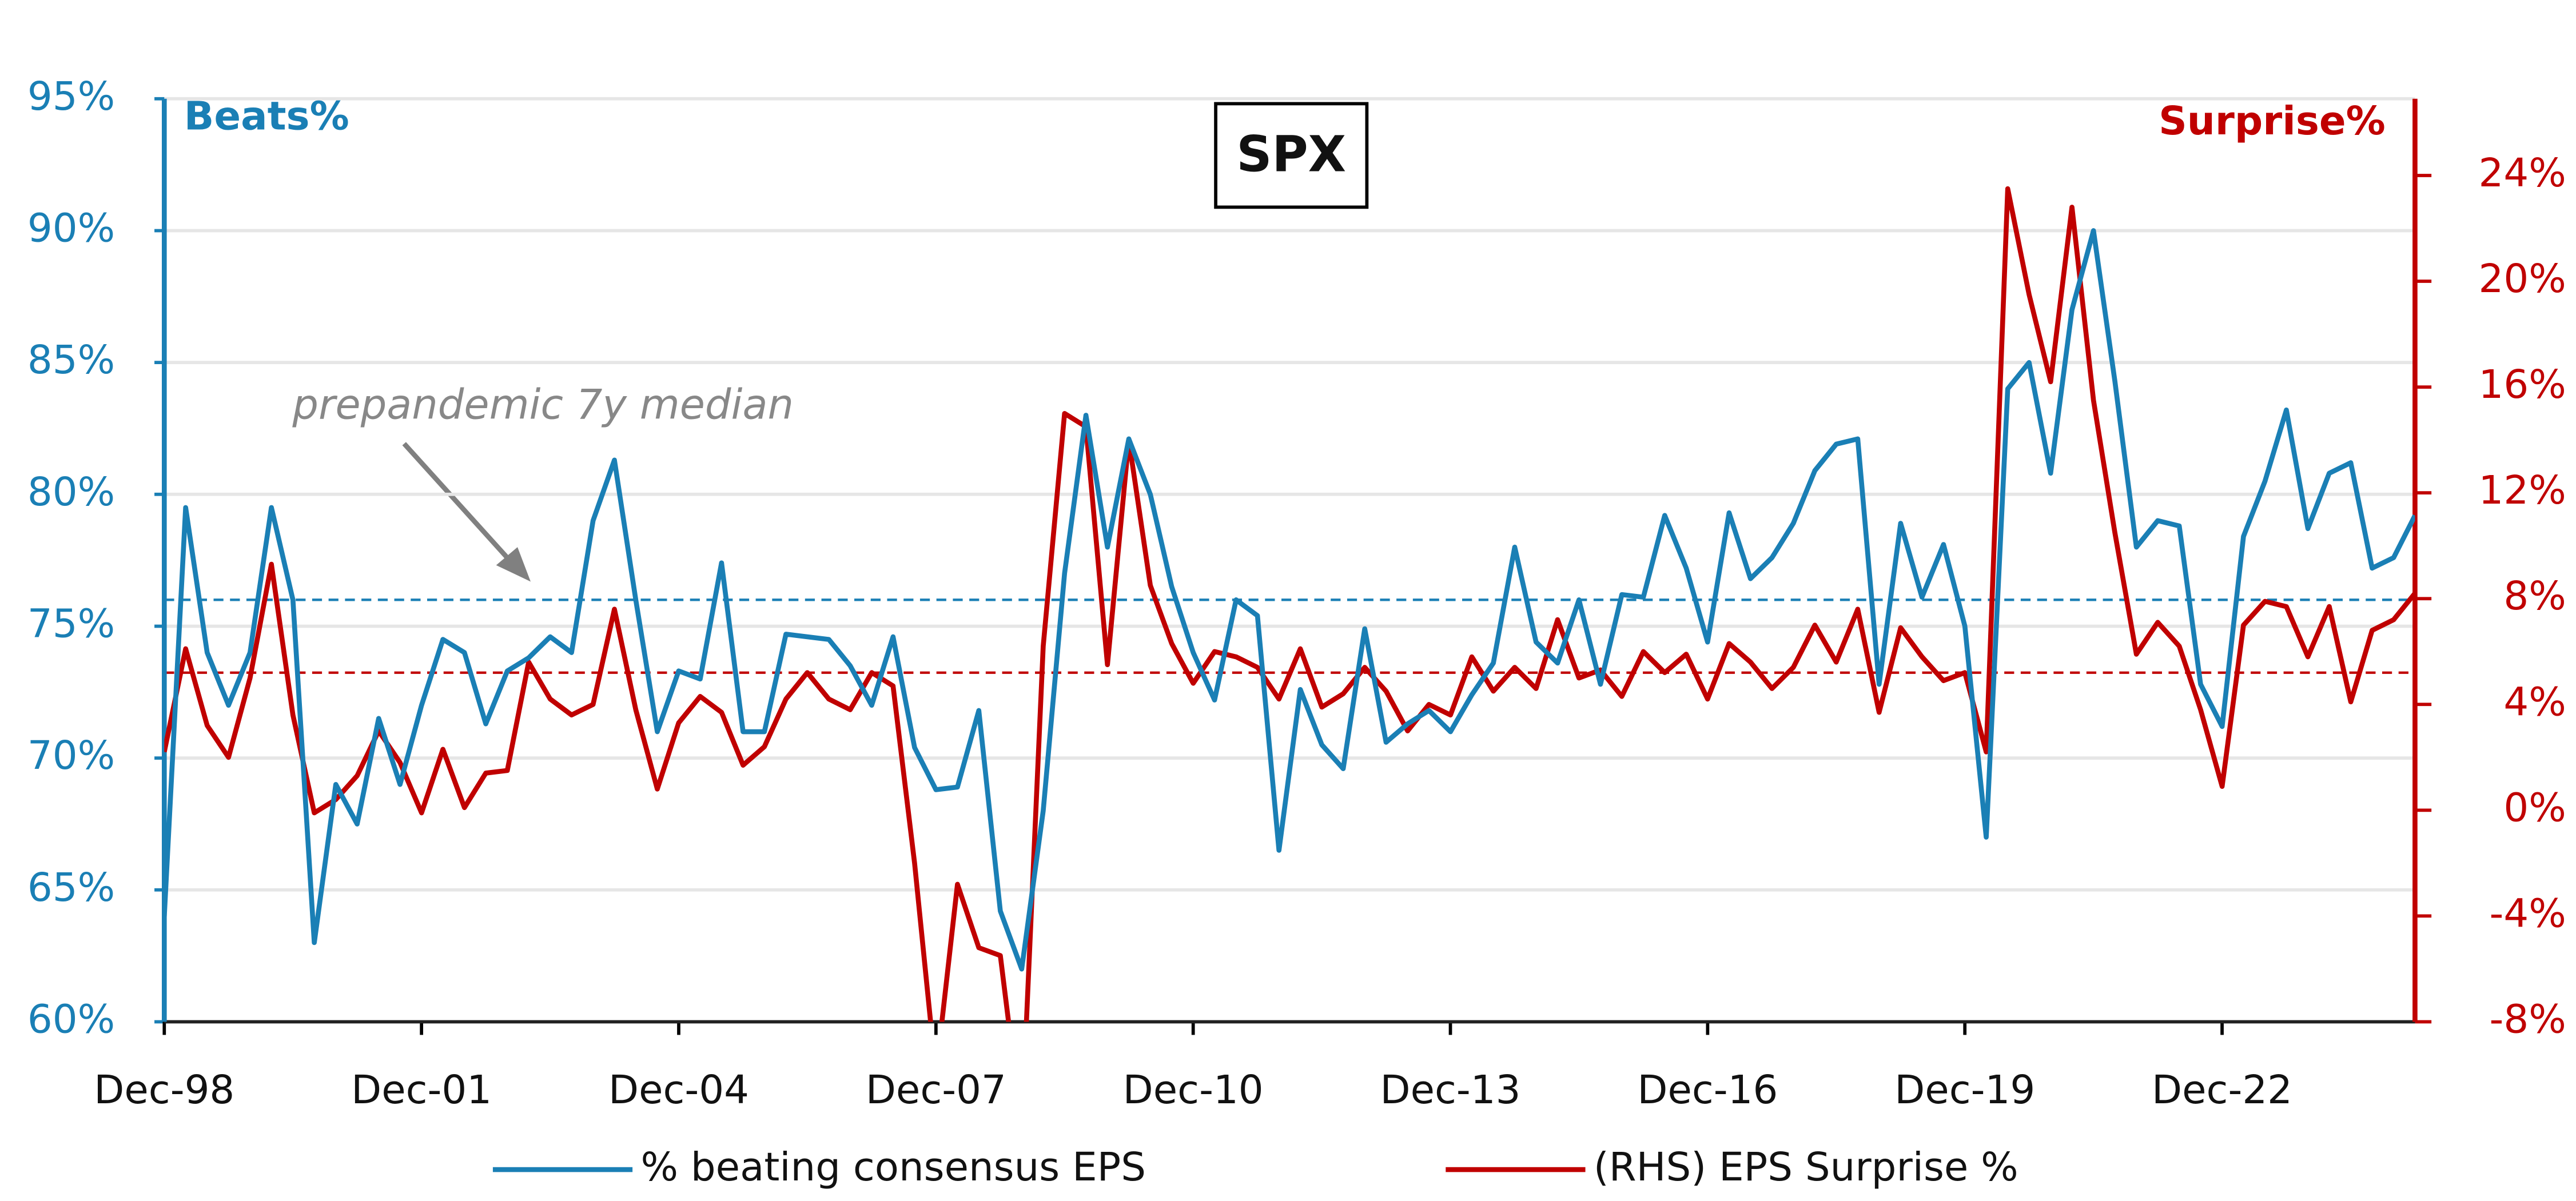 This screenshot has width=2576, height=1201. Describe the element at coordinates (893, 1167) in the screenshot. I see `legend-label: % beating consensus EPS` at that location.